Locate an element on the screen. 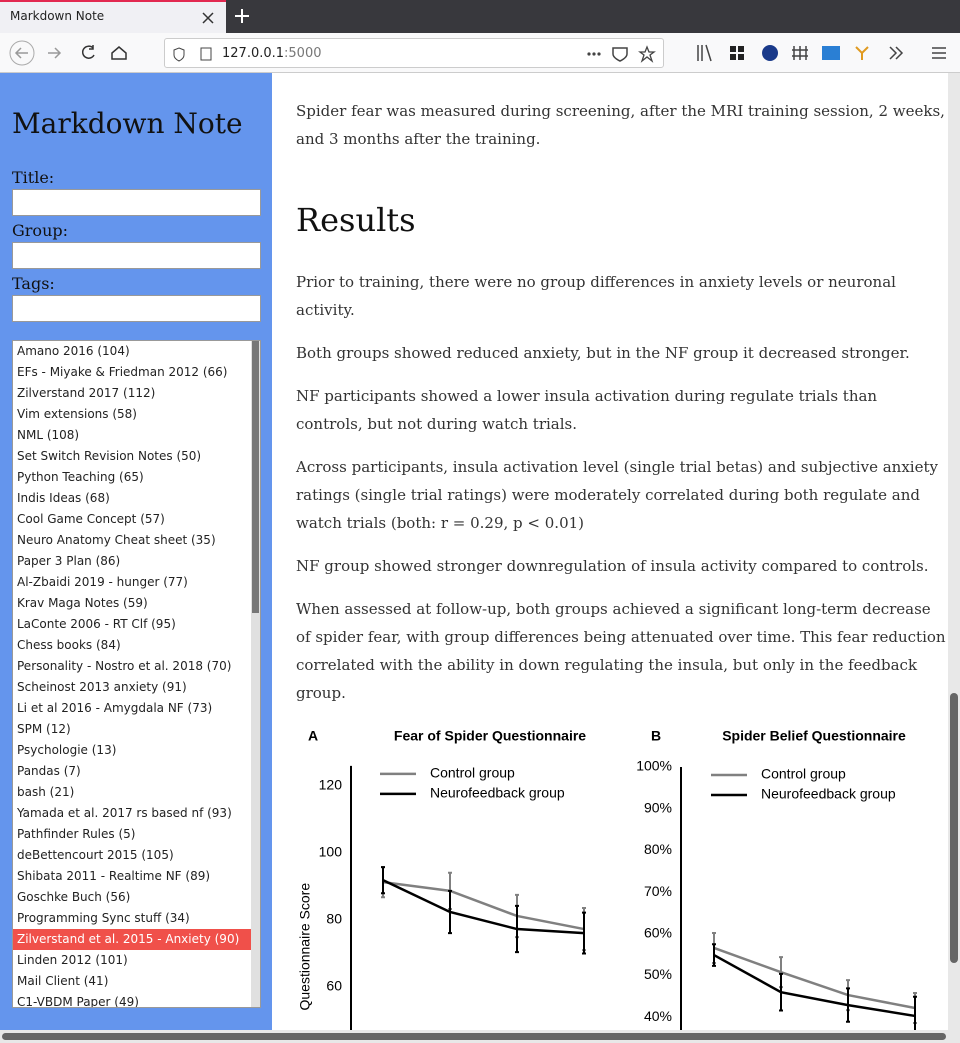 The height and width of the screenshot is (1043, 960). title-input is located at coordinates (136, 202).